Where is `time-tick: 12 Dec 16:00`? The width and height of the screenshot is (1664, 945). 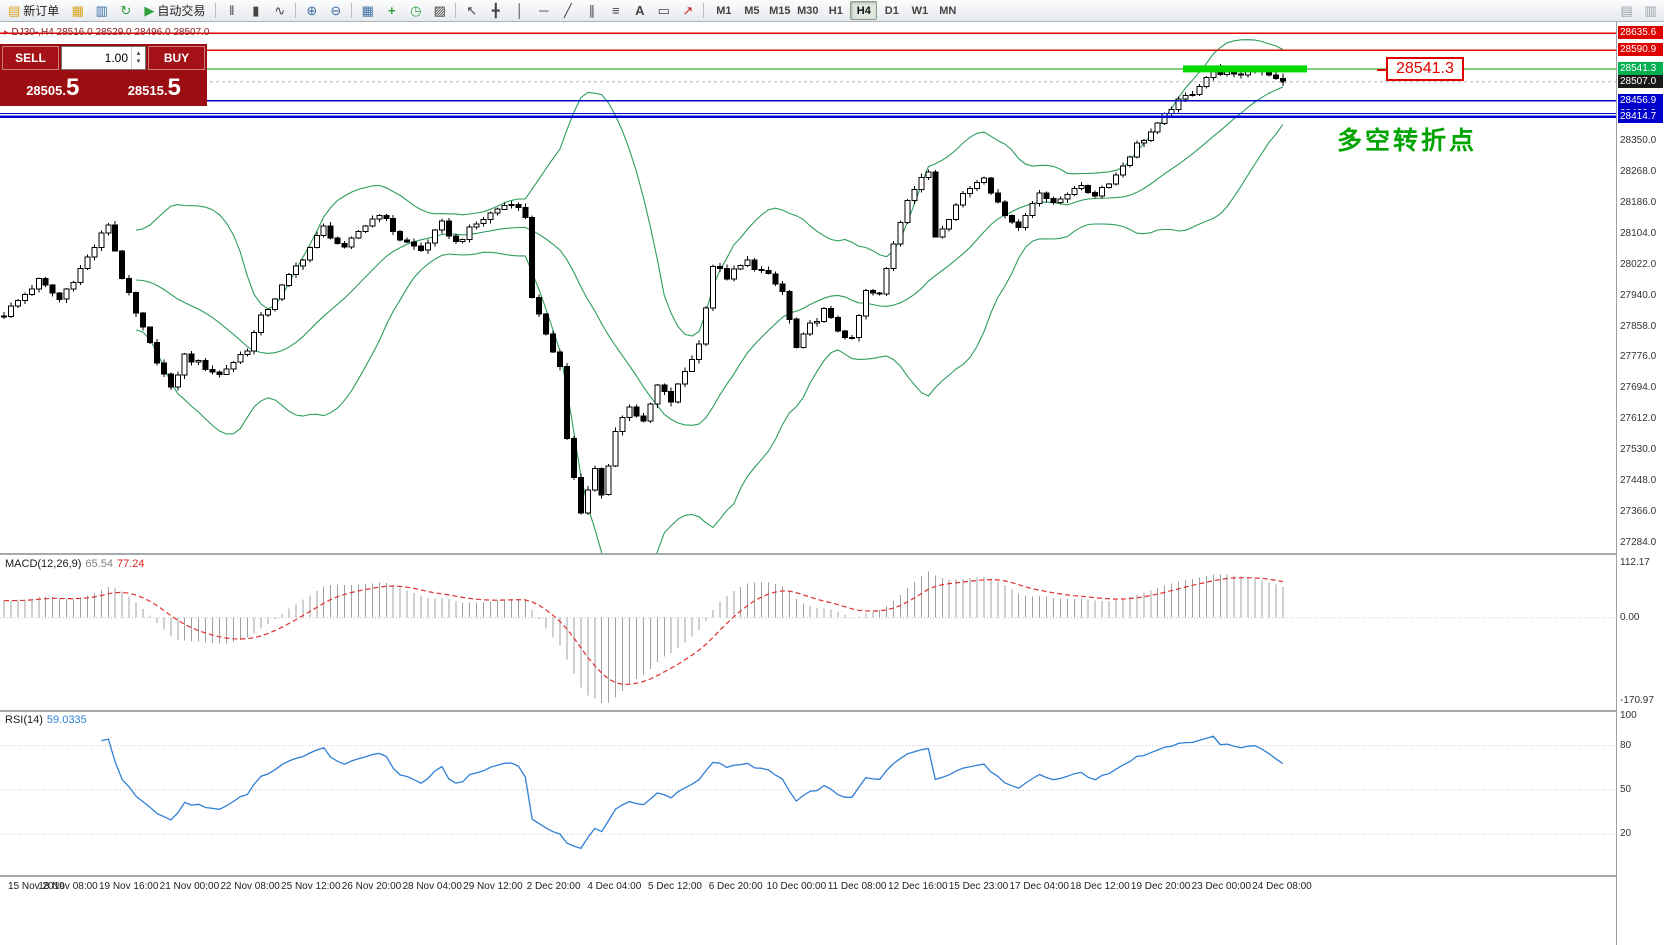 time-tick: 12 Dec 16:00 is located at coordinates (918, 886).